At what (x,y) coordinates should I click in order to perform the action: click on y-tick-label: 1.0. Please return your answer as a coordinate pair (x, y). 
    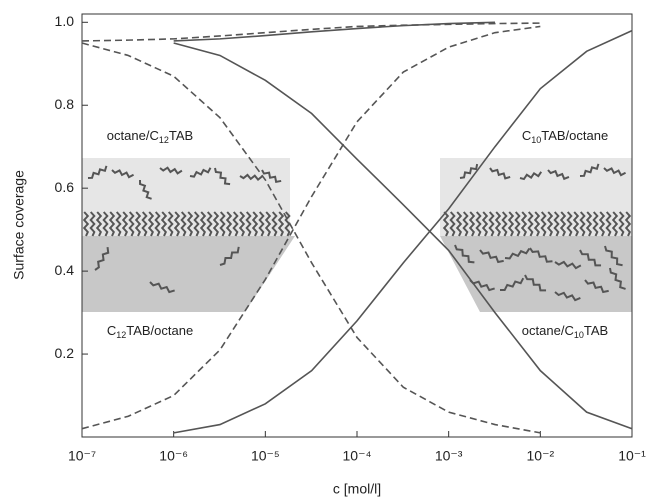
    Looking at the image, I should click on (65, 21).